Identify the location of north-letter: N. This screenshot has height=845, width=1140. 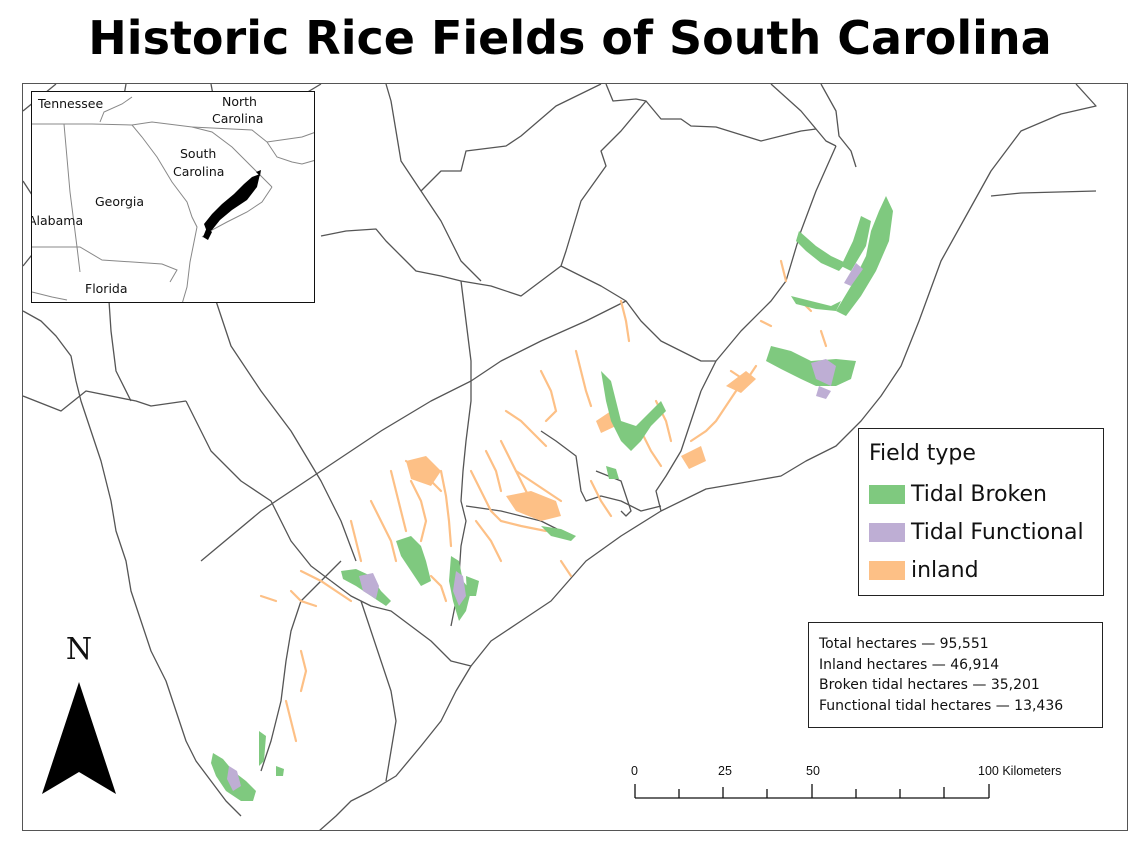
(79, 649).